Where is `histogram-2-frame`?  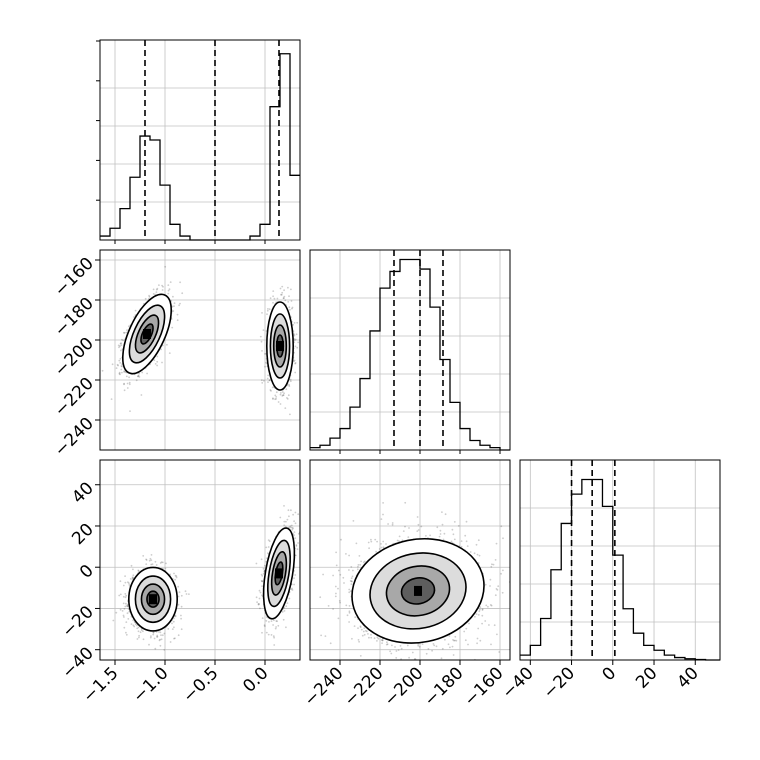
histogram-2-frame is located at coordinates (620, 560).